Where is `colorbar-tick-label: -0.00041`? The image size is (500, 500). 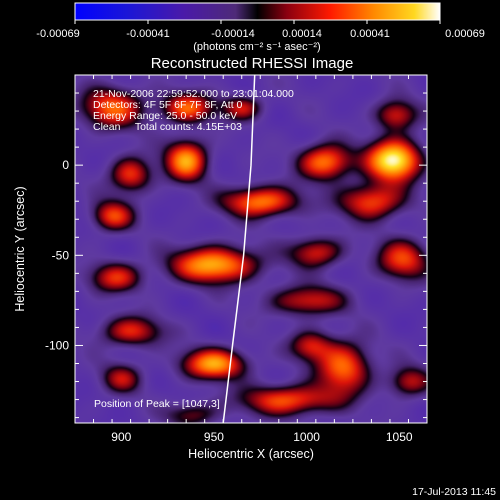 colorbar-tick-label: -0.00041 is located at coordinates (147, 34).